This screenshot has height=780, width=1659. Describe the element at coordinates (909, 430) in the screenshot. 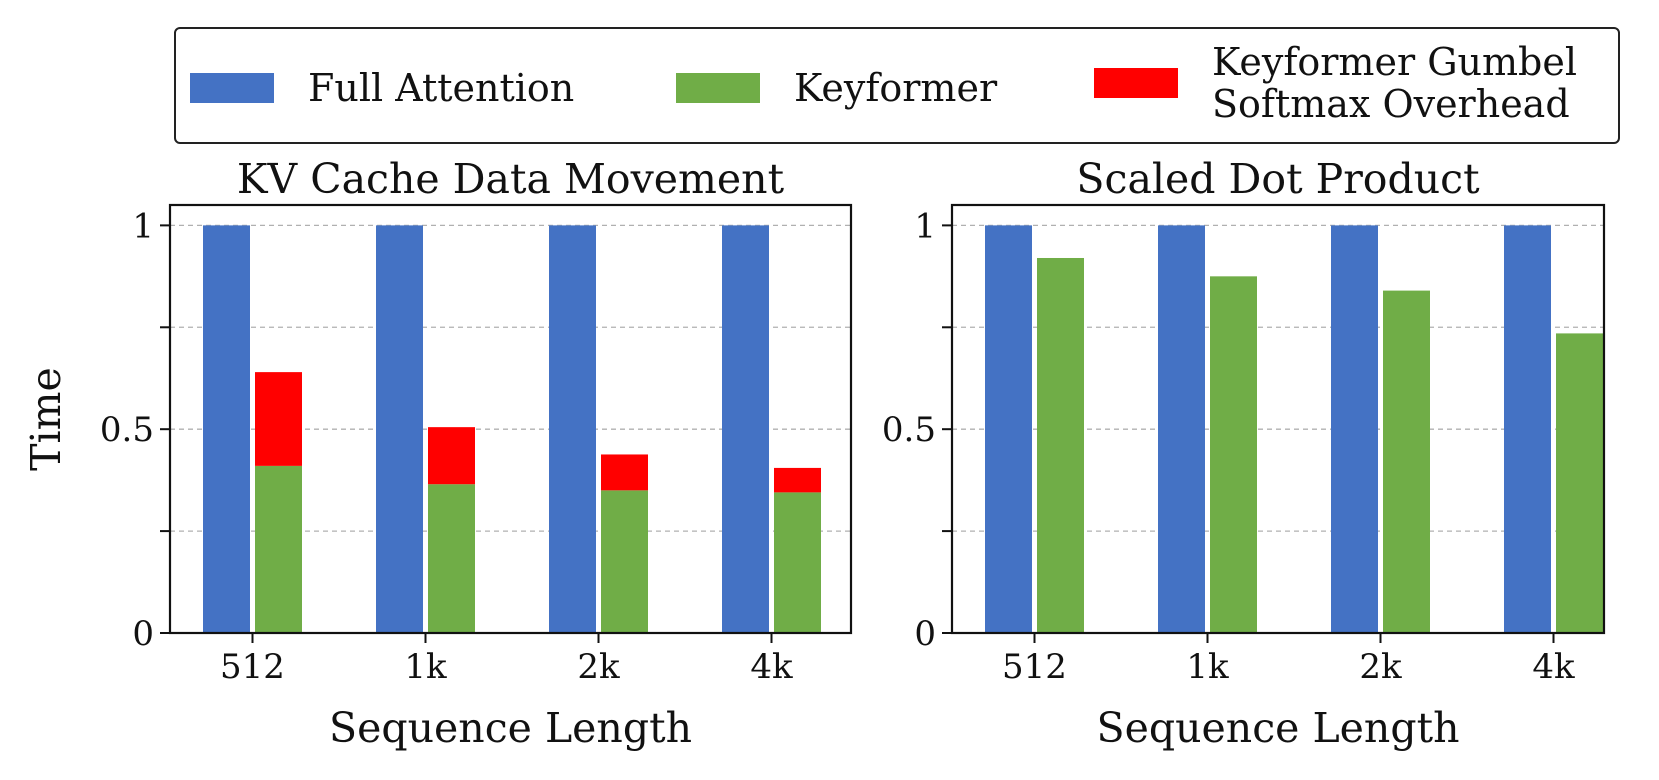

I see `y-tick-label-1-2: 0.5` at that location.